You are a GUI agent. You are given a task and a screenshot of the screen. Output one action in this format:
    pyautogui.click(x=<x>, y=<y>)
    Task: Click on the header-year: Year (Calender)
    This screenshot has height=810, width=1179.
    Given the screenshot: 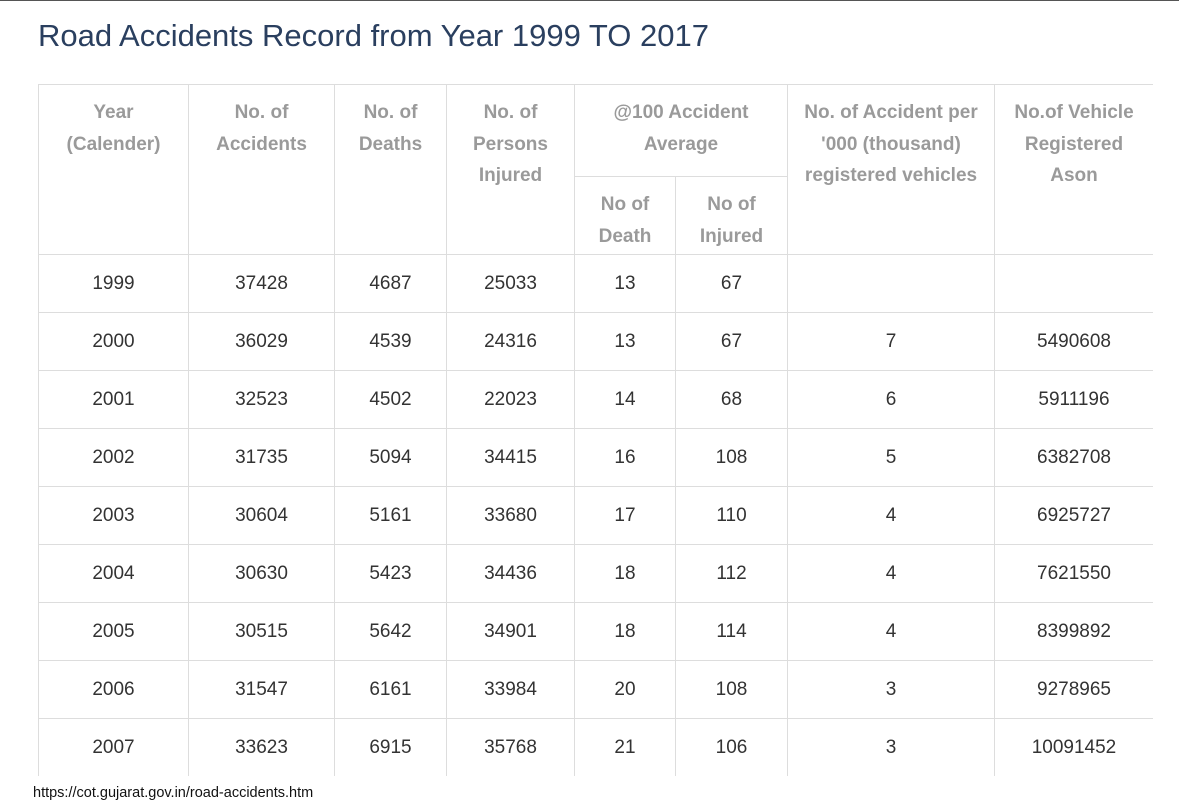 What is the action you would take?
    pyautogui.click(x=113, y=169)
    